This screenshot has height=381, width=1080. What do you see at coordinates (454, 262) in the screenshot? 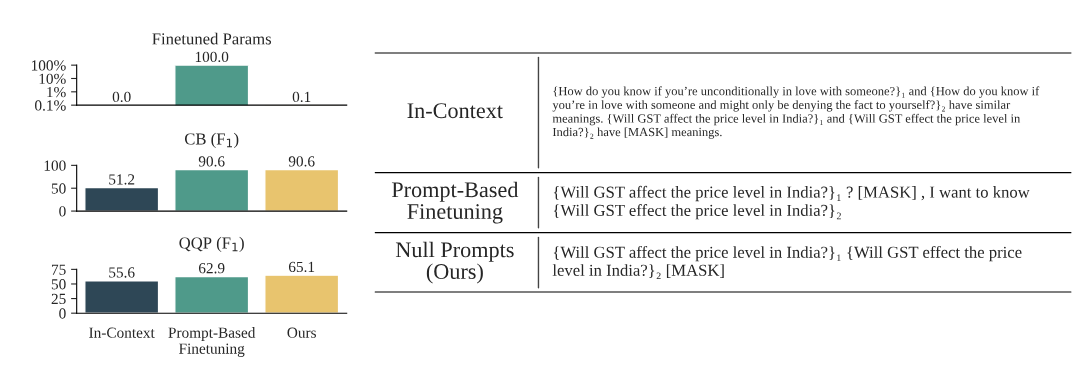
I see `text: Null Prompts (Ours)` at bounding box center [454, 262].